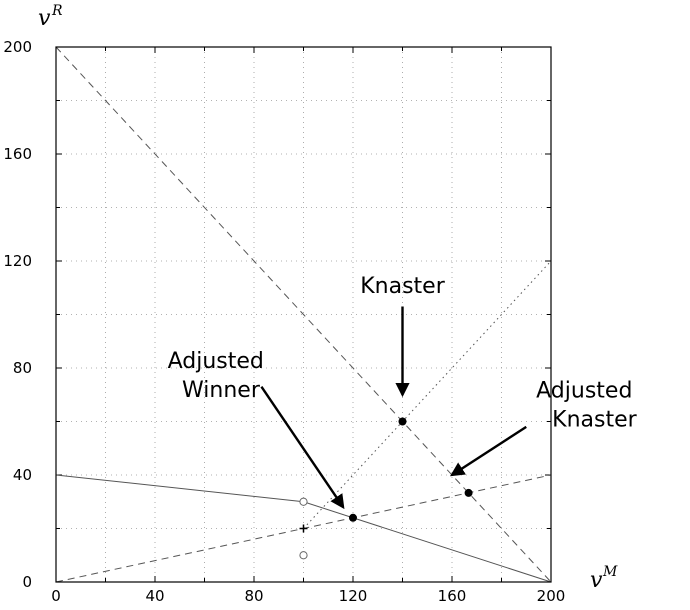 This screenshot has width=690, height=610. Describe the element at coordinates (154, 596) in the screenshot. I see `x-tick-label: 40` at that location.